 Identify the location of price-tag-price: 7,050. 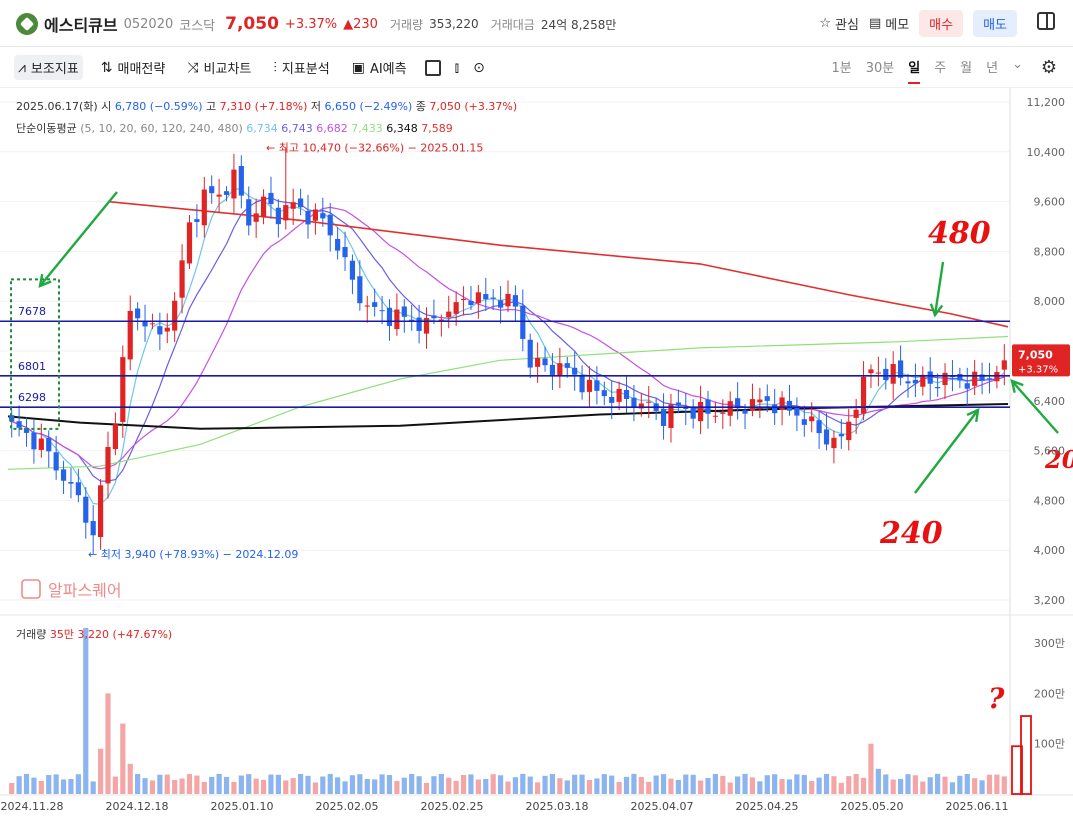
(1035, 354).